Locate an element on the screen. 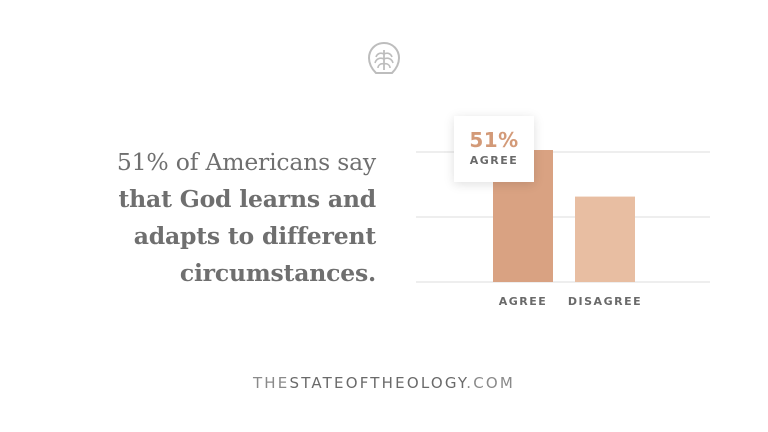 This screenshot has width=768, height=432. headline-line-2: adapts to different is located at coordinates (254, 236).